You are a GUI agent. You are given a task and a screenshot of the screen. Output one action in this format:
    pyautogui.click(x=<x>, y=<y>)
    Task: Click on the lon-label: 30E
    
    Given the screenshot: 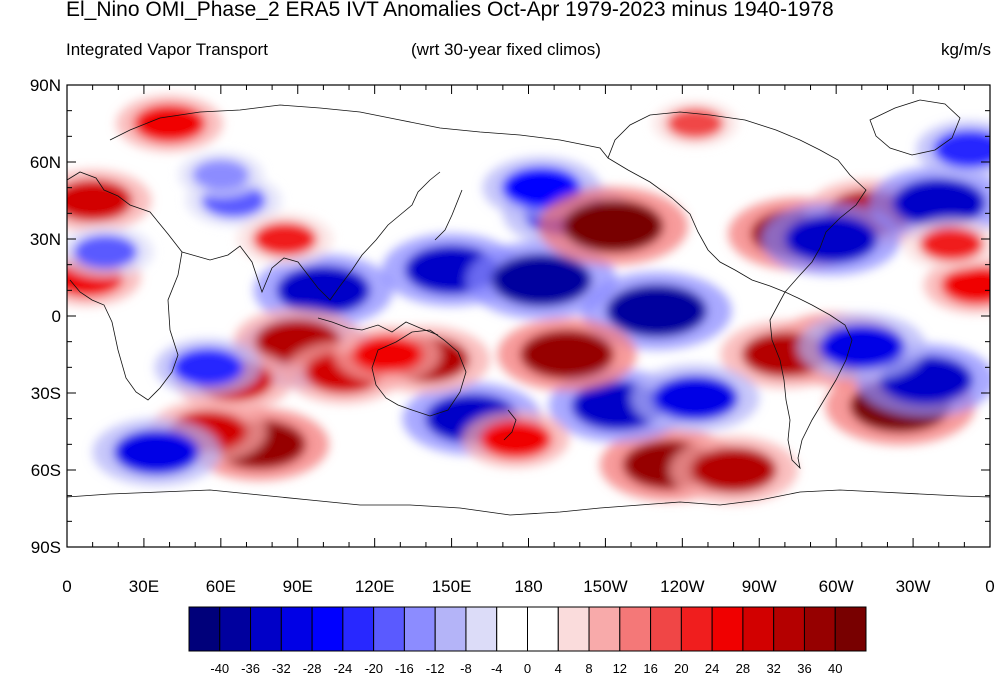 What is the action you would take?
    pyautogui.click(x=144, y=586)
    